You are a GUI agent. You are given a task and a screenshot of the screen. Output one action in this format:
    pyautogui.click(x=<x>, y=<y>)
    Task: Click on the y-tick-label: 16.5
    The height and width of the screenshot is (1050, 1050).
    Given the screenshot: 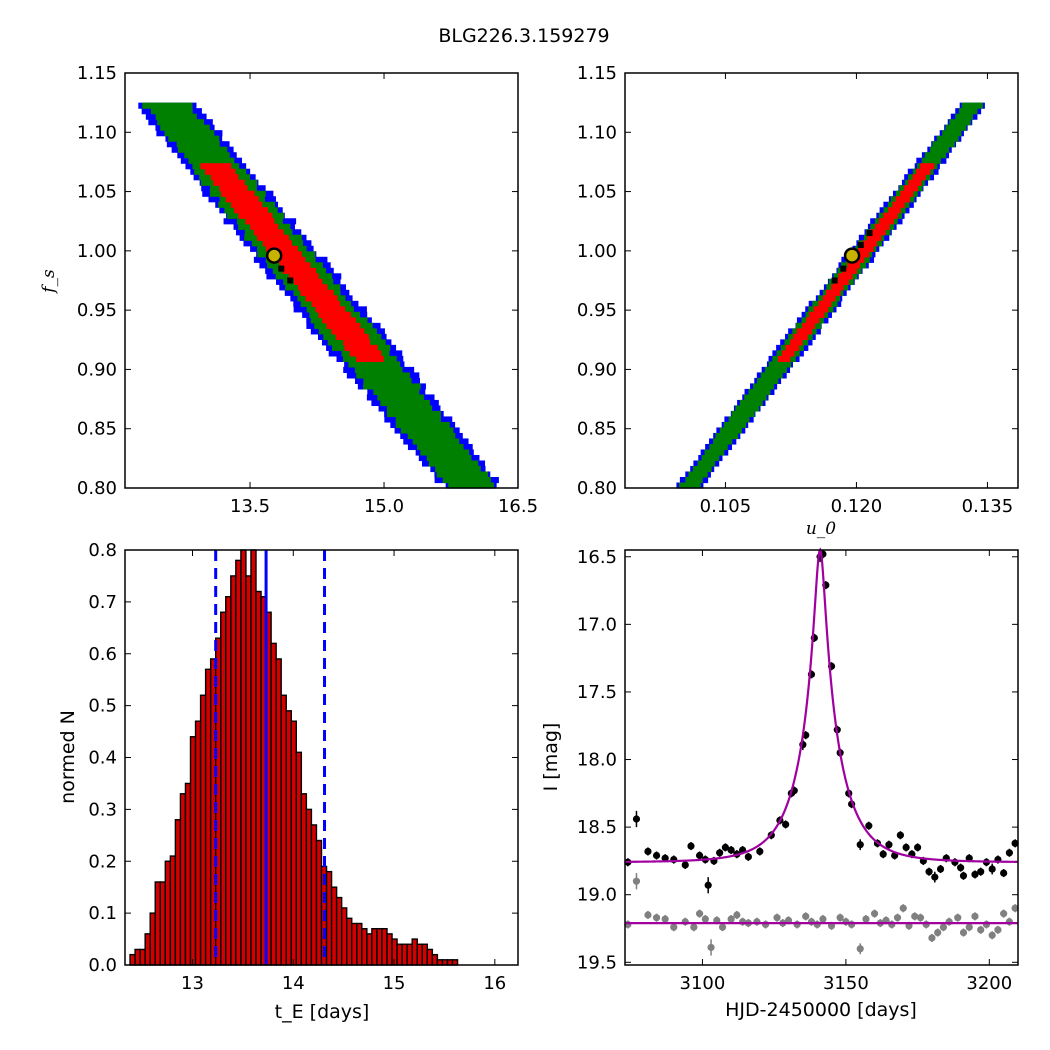 What is the action you would take?
    pyautogui.click(x=597, y=557)
    